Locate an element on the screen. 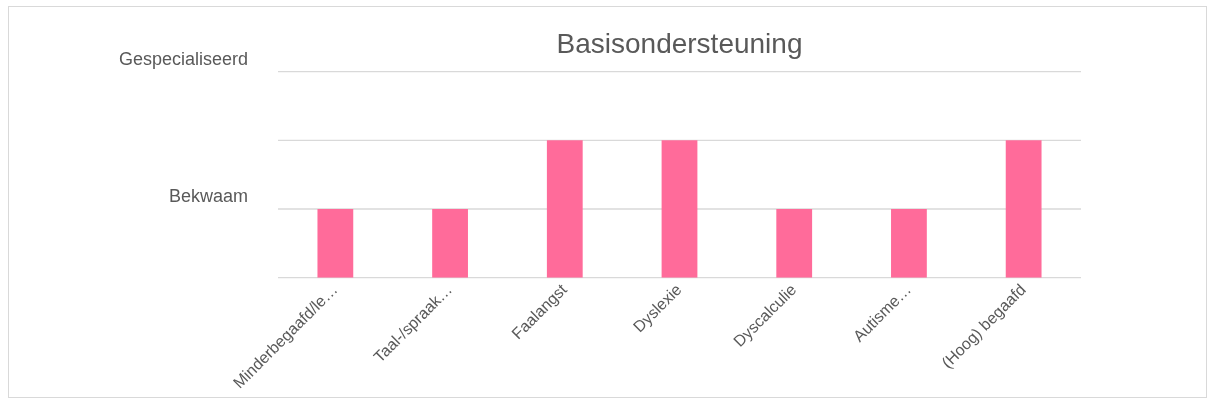  ref-line-label: Bekwaam is located at coordinates (208, 195).